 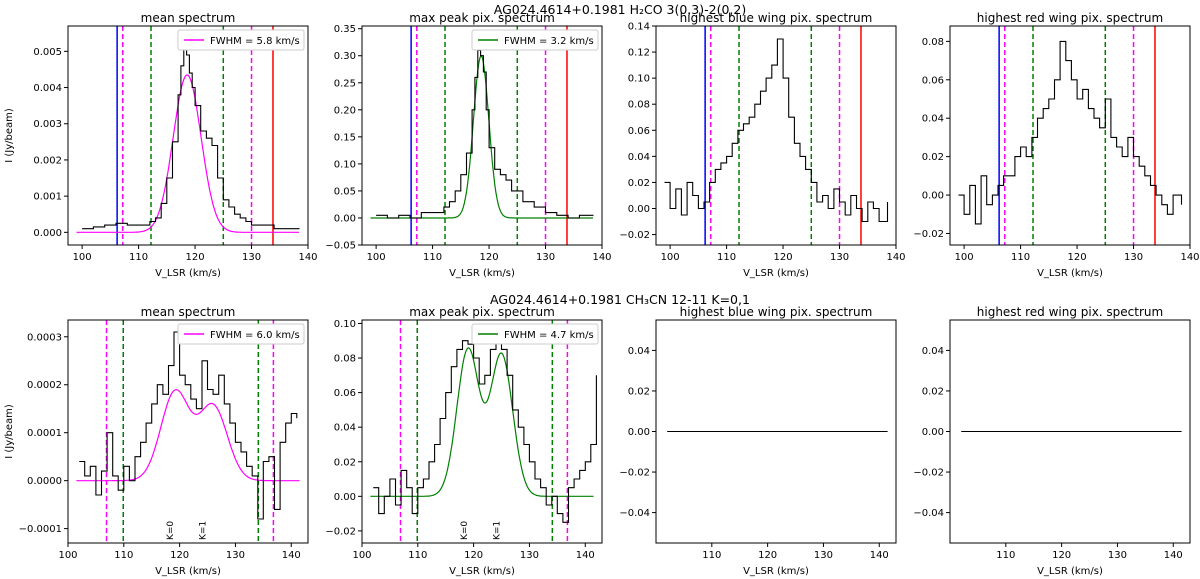 What do you see at coordinates (620, 9) in the screenshot?
I see `row-title-h2co: AG024.4614+0.1981 H₂CO 3(0,3)-2(0,2)` at bounding box center [620, 9].